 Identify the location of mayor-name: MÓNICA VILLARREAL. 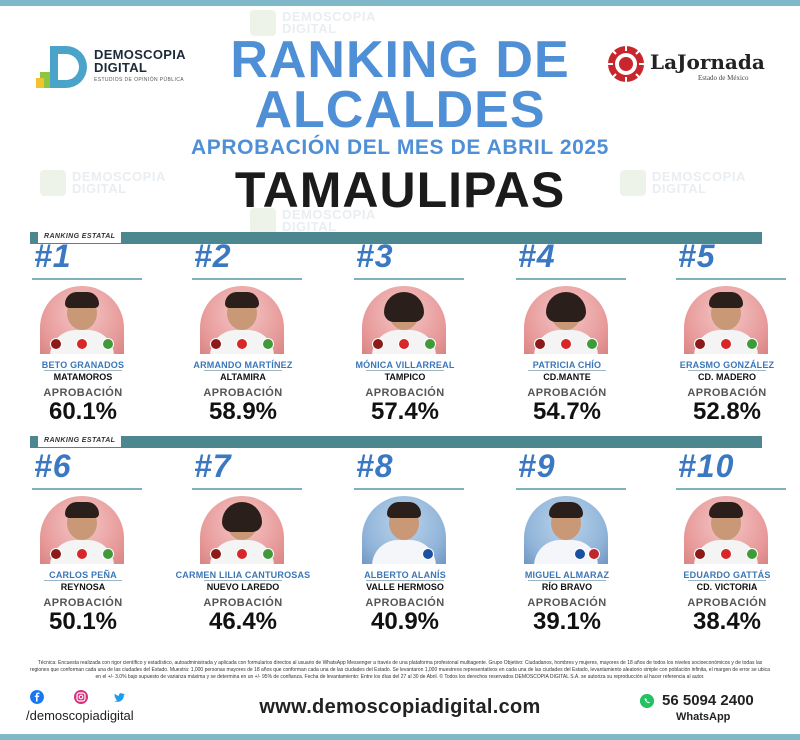
(405, 365).